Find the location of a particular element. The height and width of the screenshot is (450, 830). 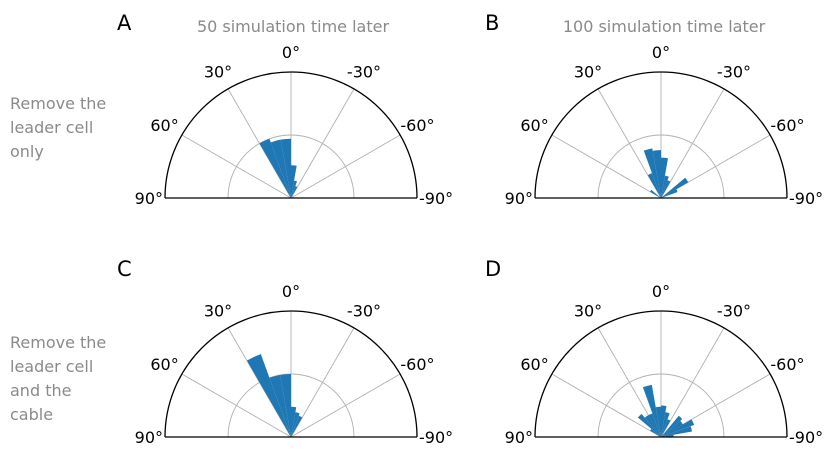

row-label-2-line-4: cable is located at coordinates (31, 414).